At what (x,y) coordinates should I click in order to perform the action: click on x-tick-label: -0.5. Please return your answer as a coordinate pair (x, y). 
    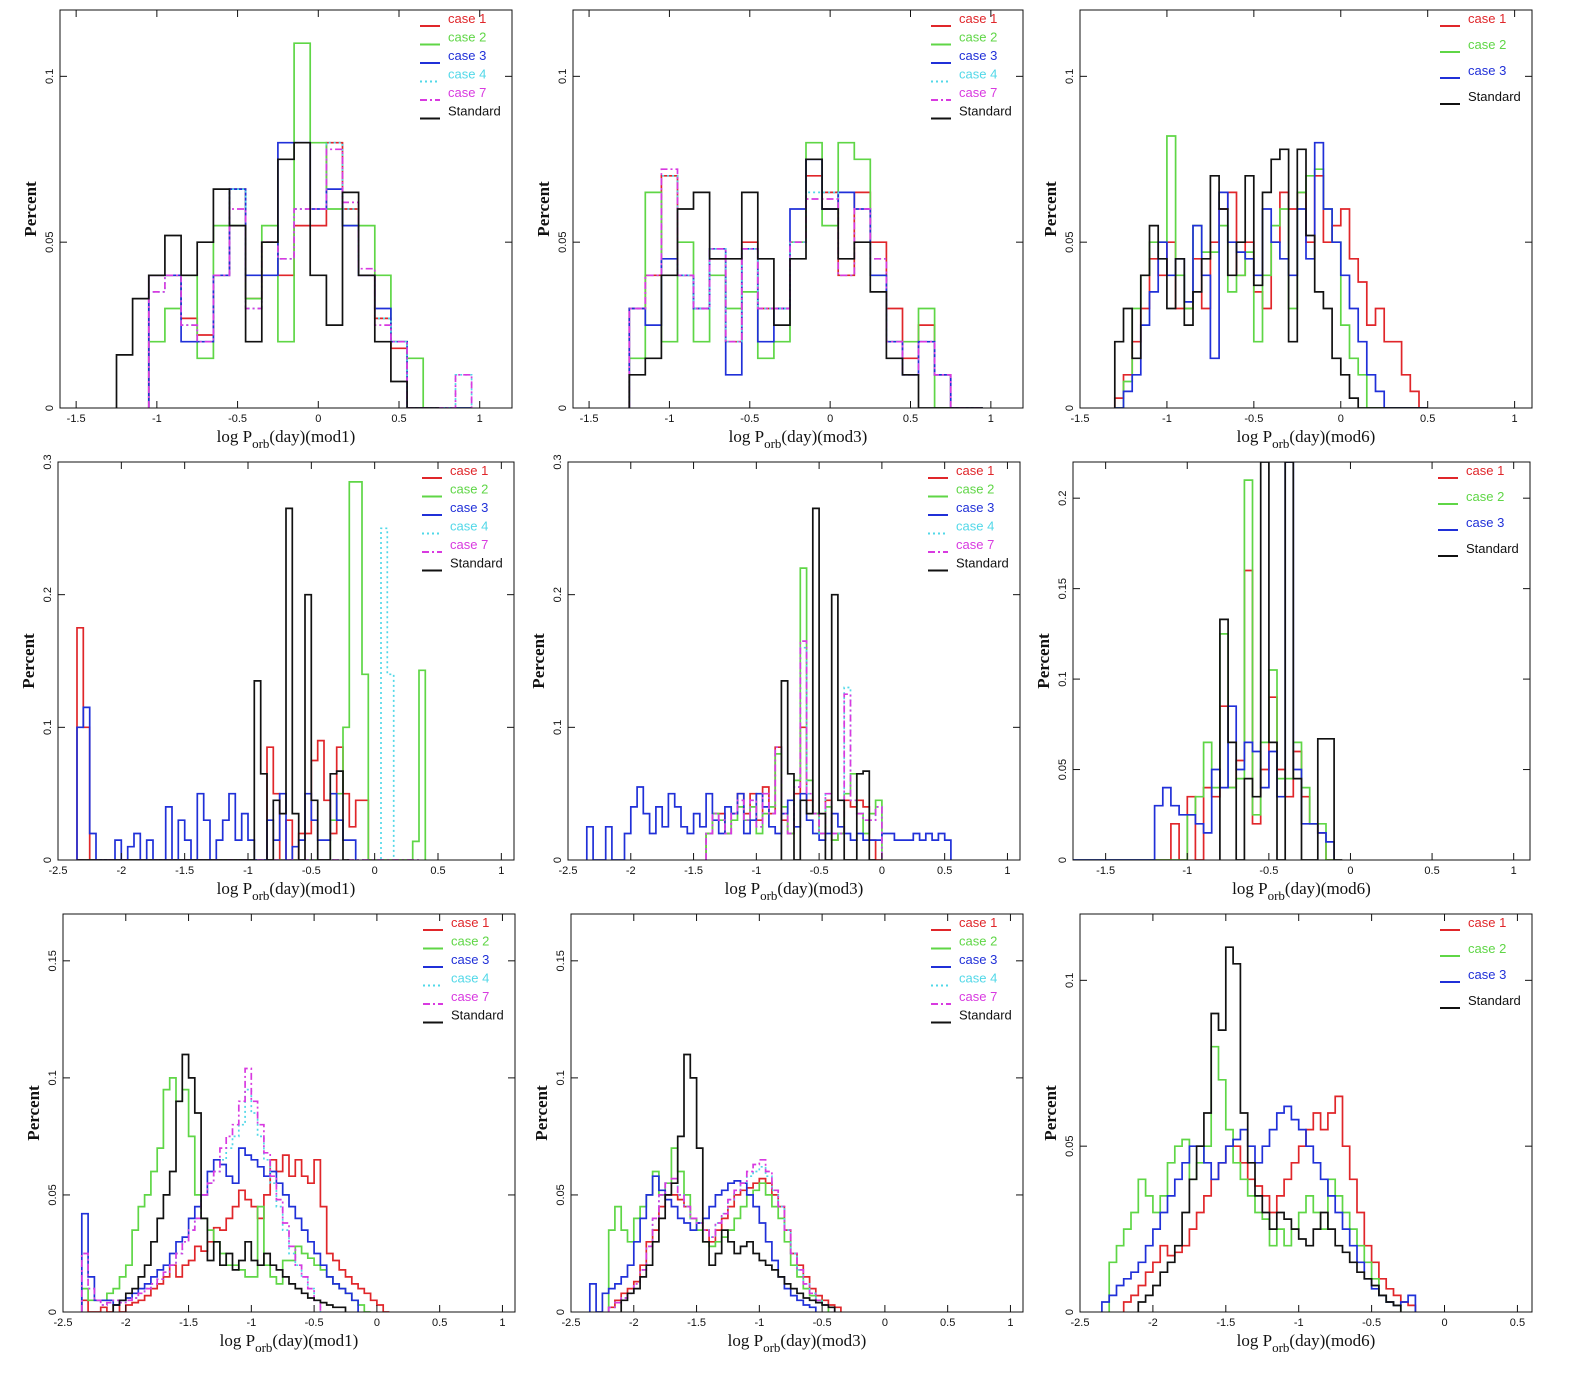
    Looking at the image, I should click on (749, 419).